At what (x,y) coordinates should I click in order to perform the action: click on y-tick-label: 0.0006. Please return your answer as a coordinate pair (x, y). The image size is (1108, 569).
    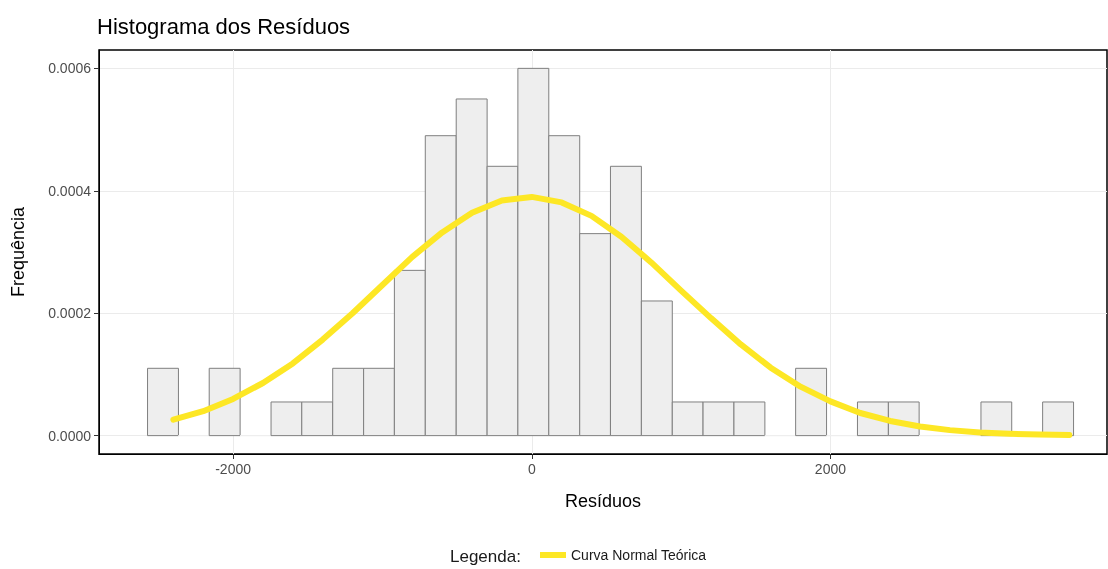
    Looking at the image, I should click on (70, 68).